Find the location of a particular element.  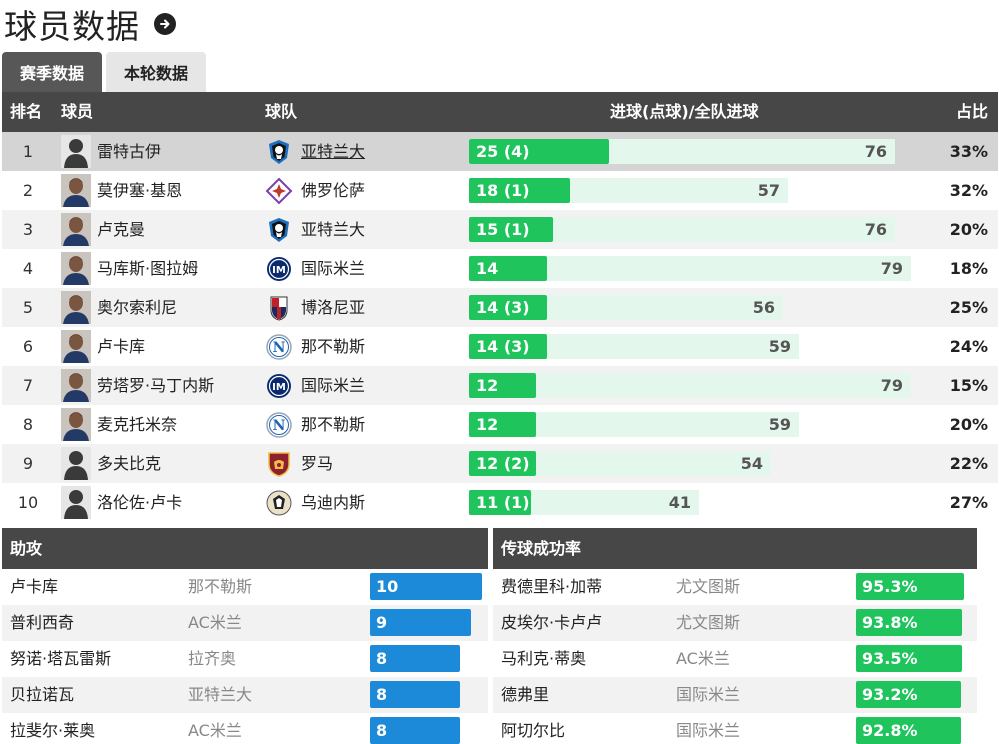

list-item: 阿切尔比 国际米兰 92.8% is located at coordinates (735, 728).